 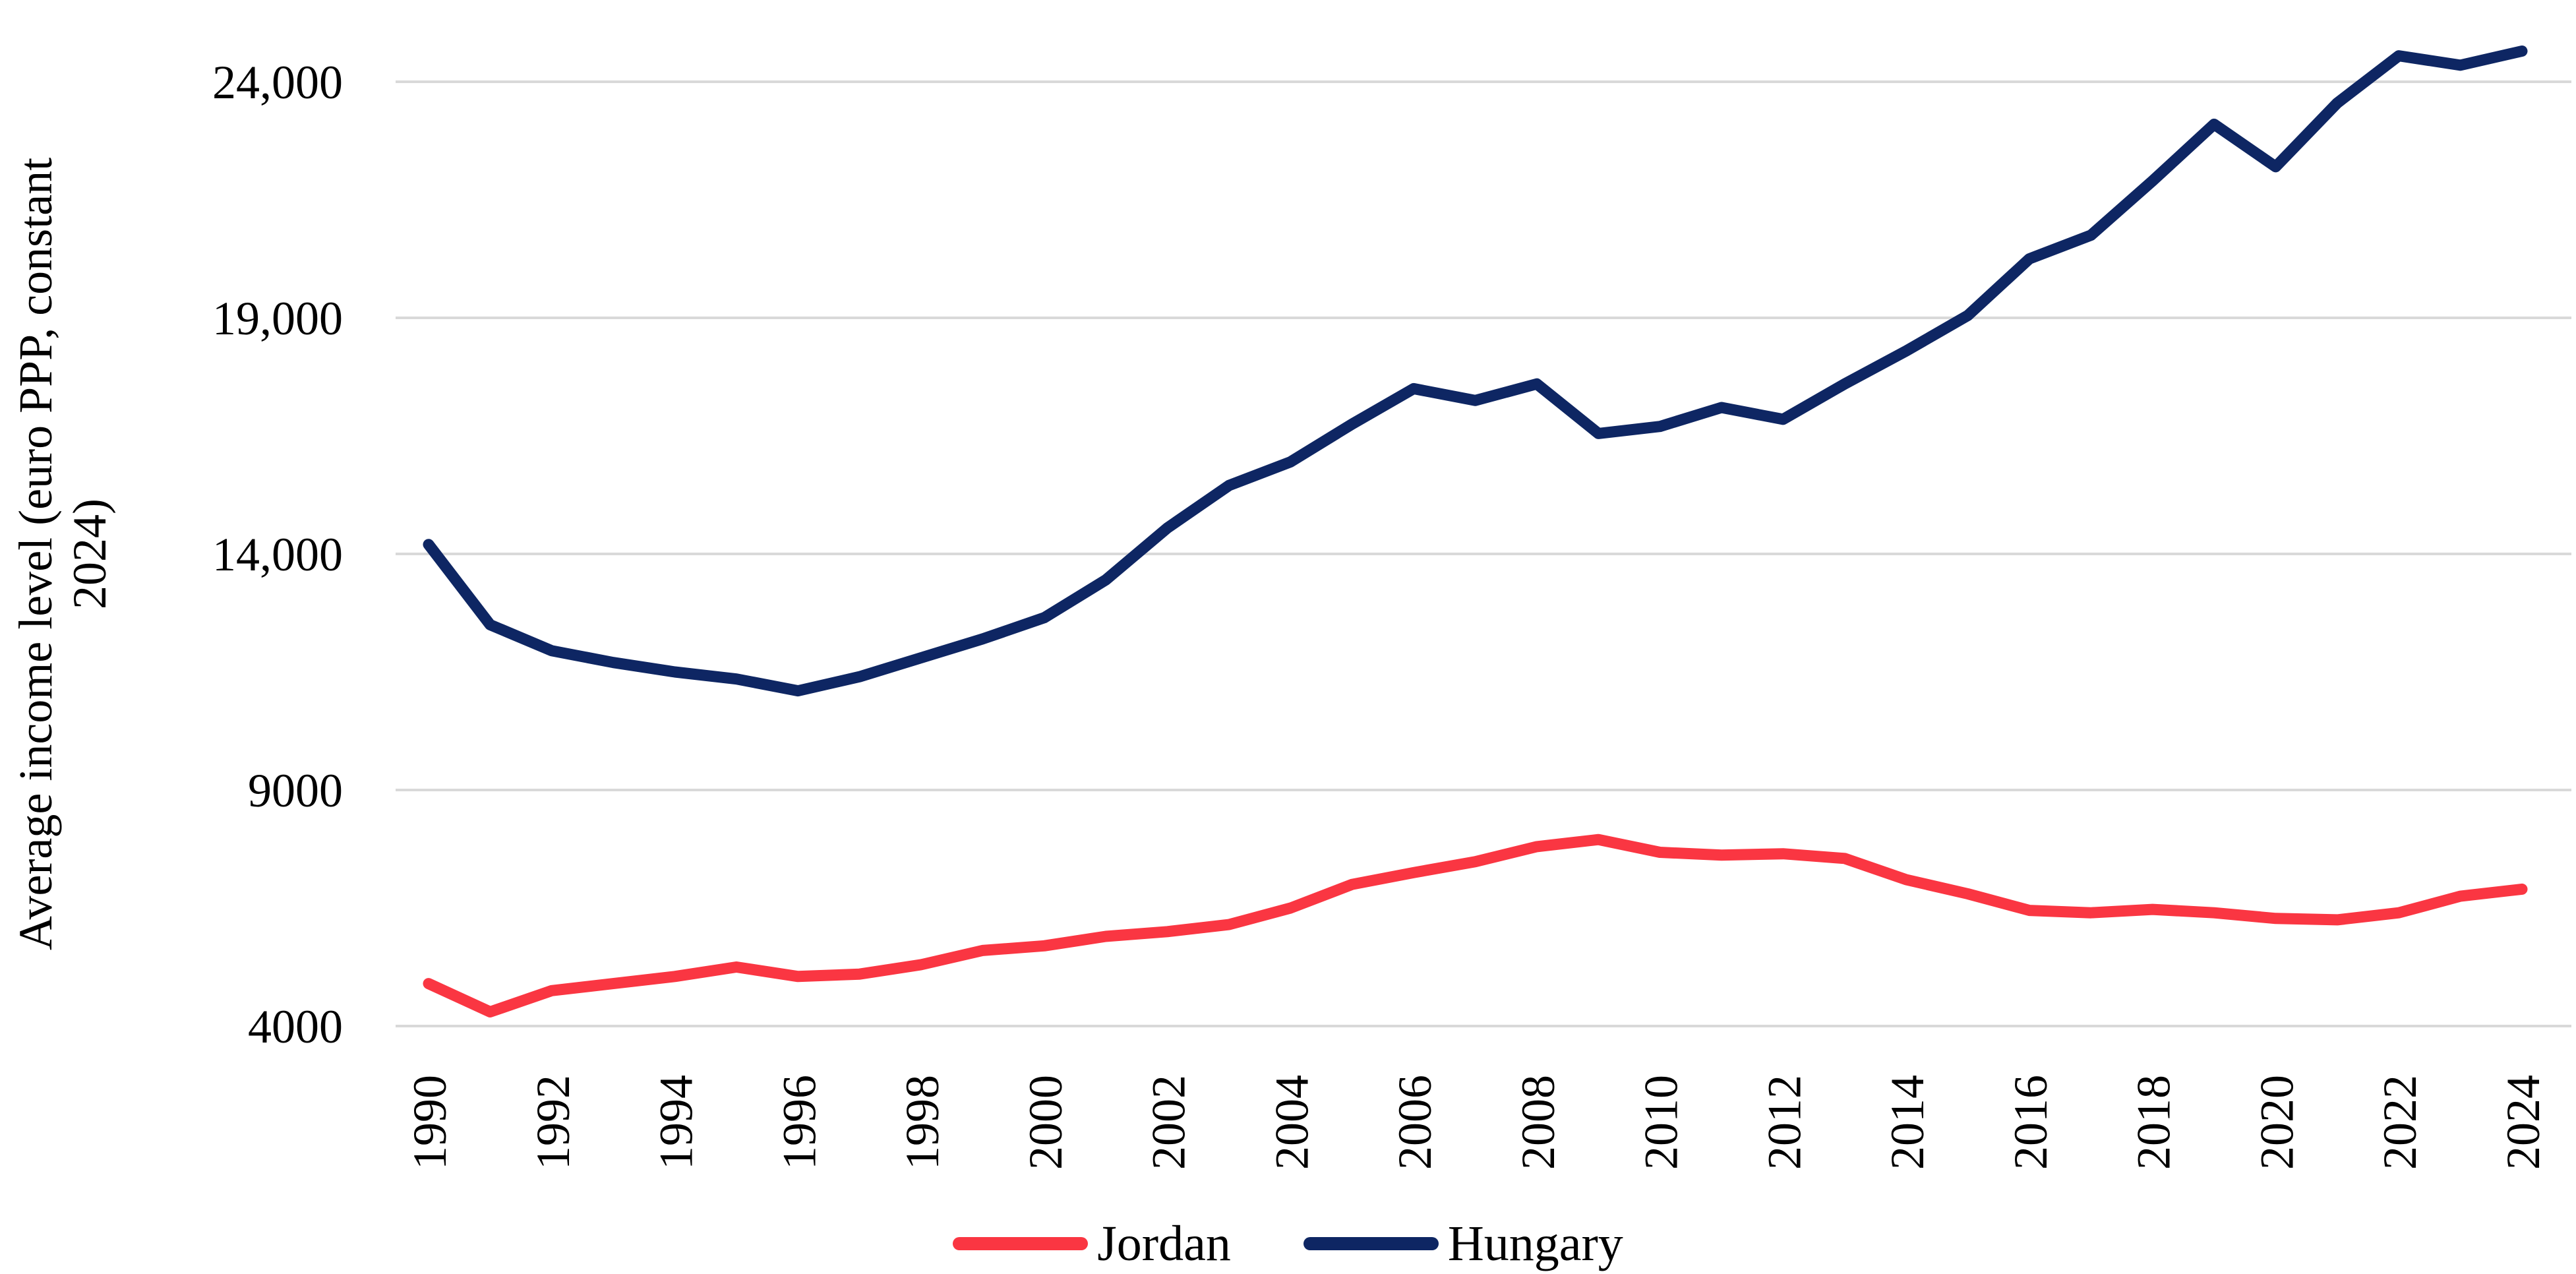 I want to click on x-tick-label-2018: 2018, so click(x=2154, y=1122).